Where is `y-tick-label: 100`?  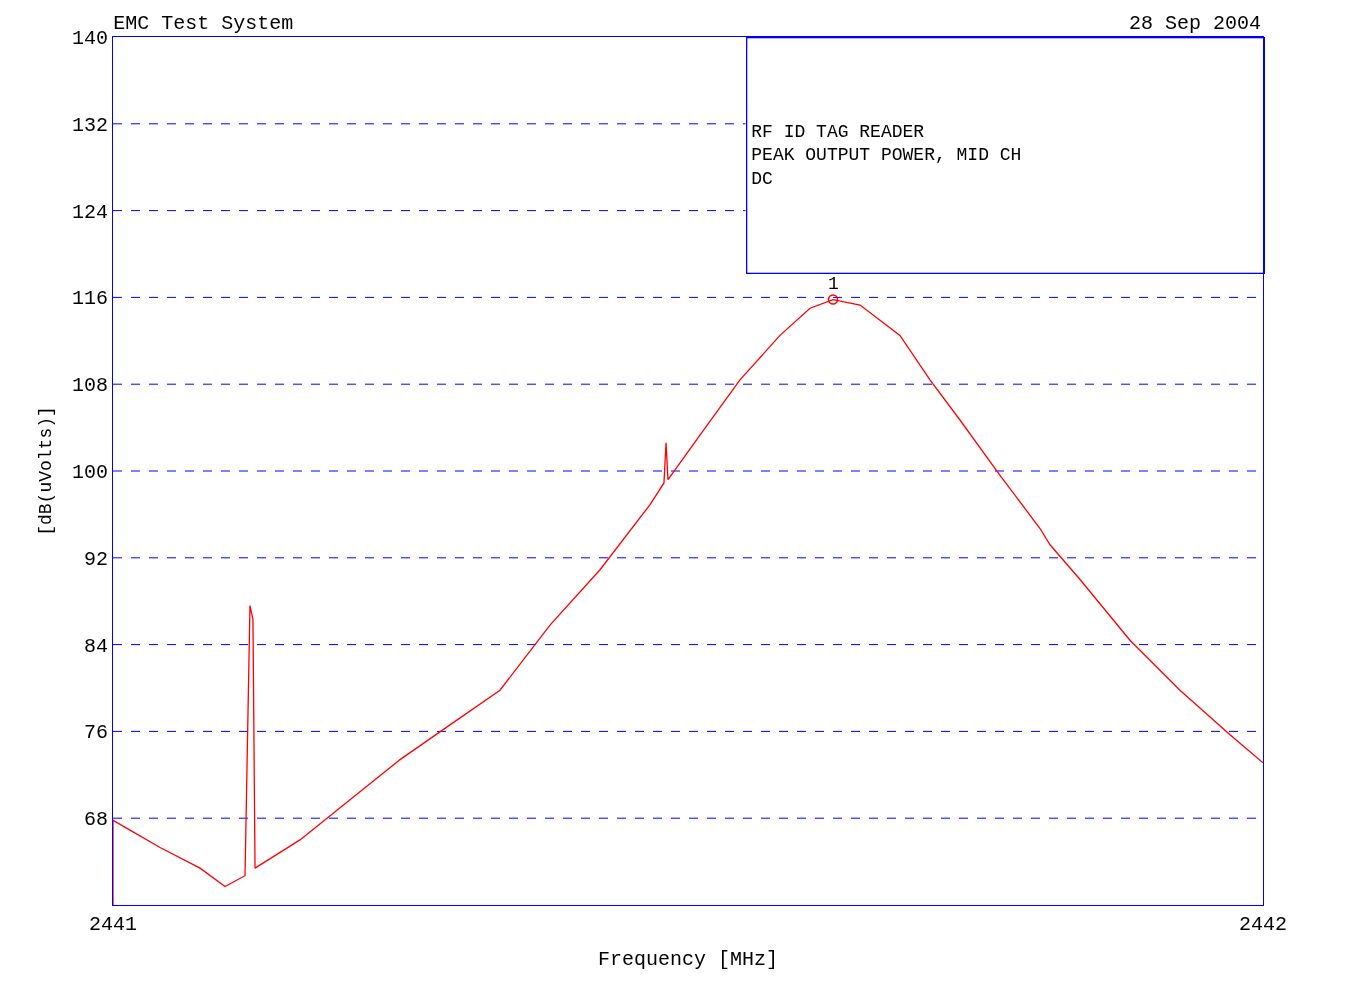
y-tick-label: 100 is located at coordinates (89, 472).